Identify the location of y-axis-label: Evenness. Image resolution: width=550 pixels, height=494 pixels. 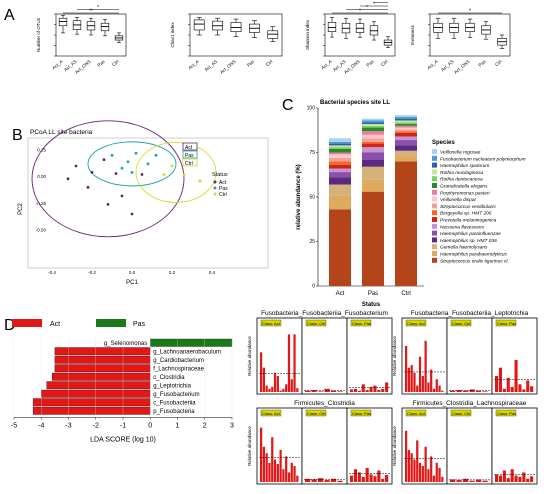
(412, 34).